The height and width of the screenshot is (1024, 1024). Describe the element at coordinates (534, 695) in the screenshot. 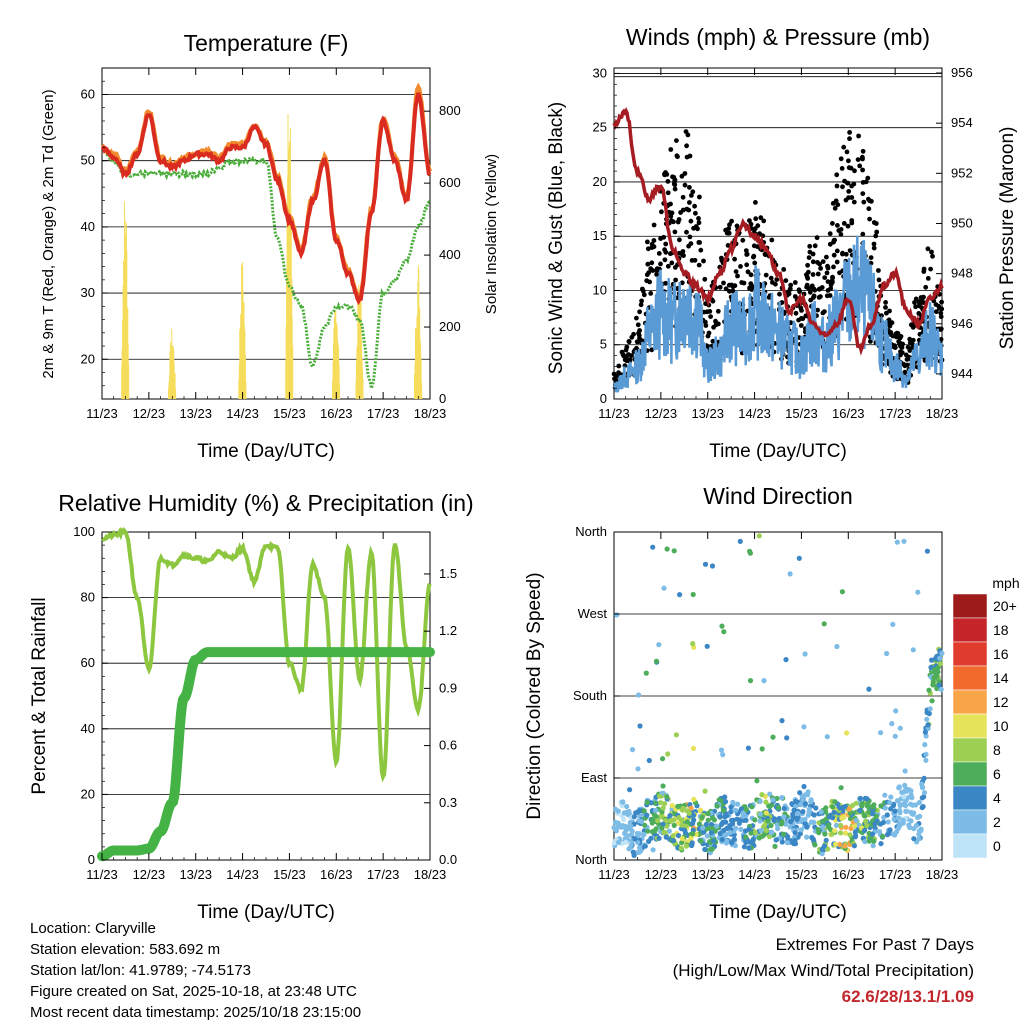

I see `direction-ylabel: Direction (Colored By Speed)` at that location.